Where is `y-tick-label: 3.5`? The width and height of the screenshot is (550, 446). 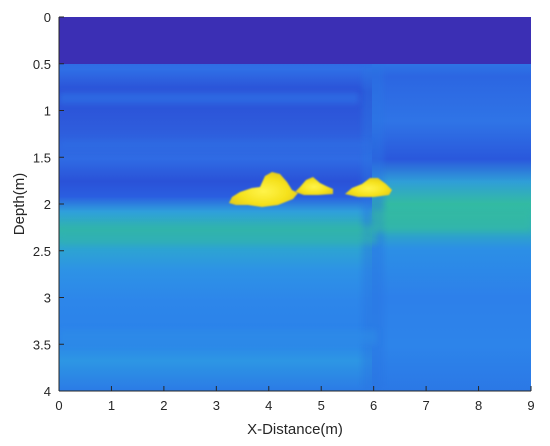
y-tick-label: 3.5 is located at coordinates (42, 344).